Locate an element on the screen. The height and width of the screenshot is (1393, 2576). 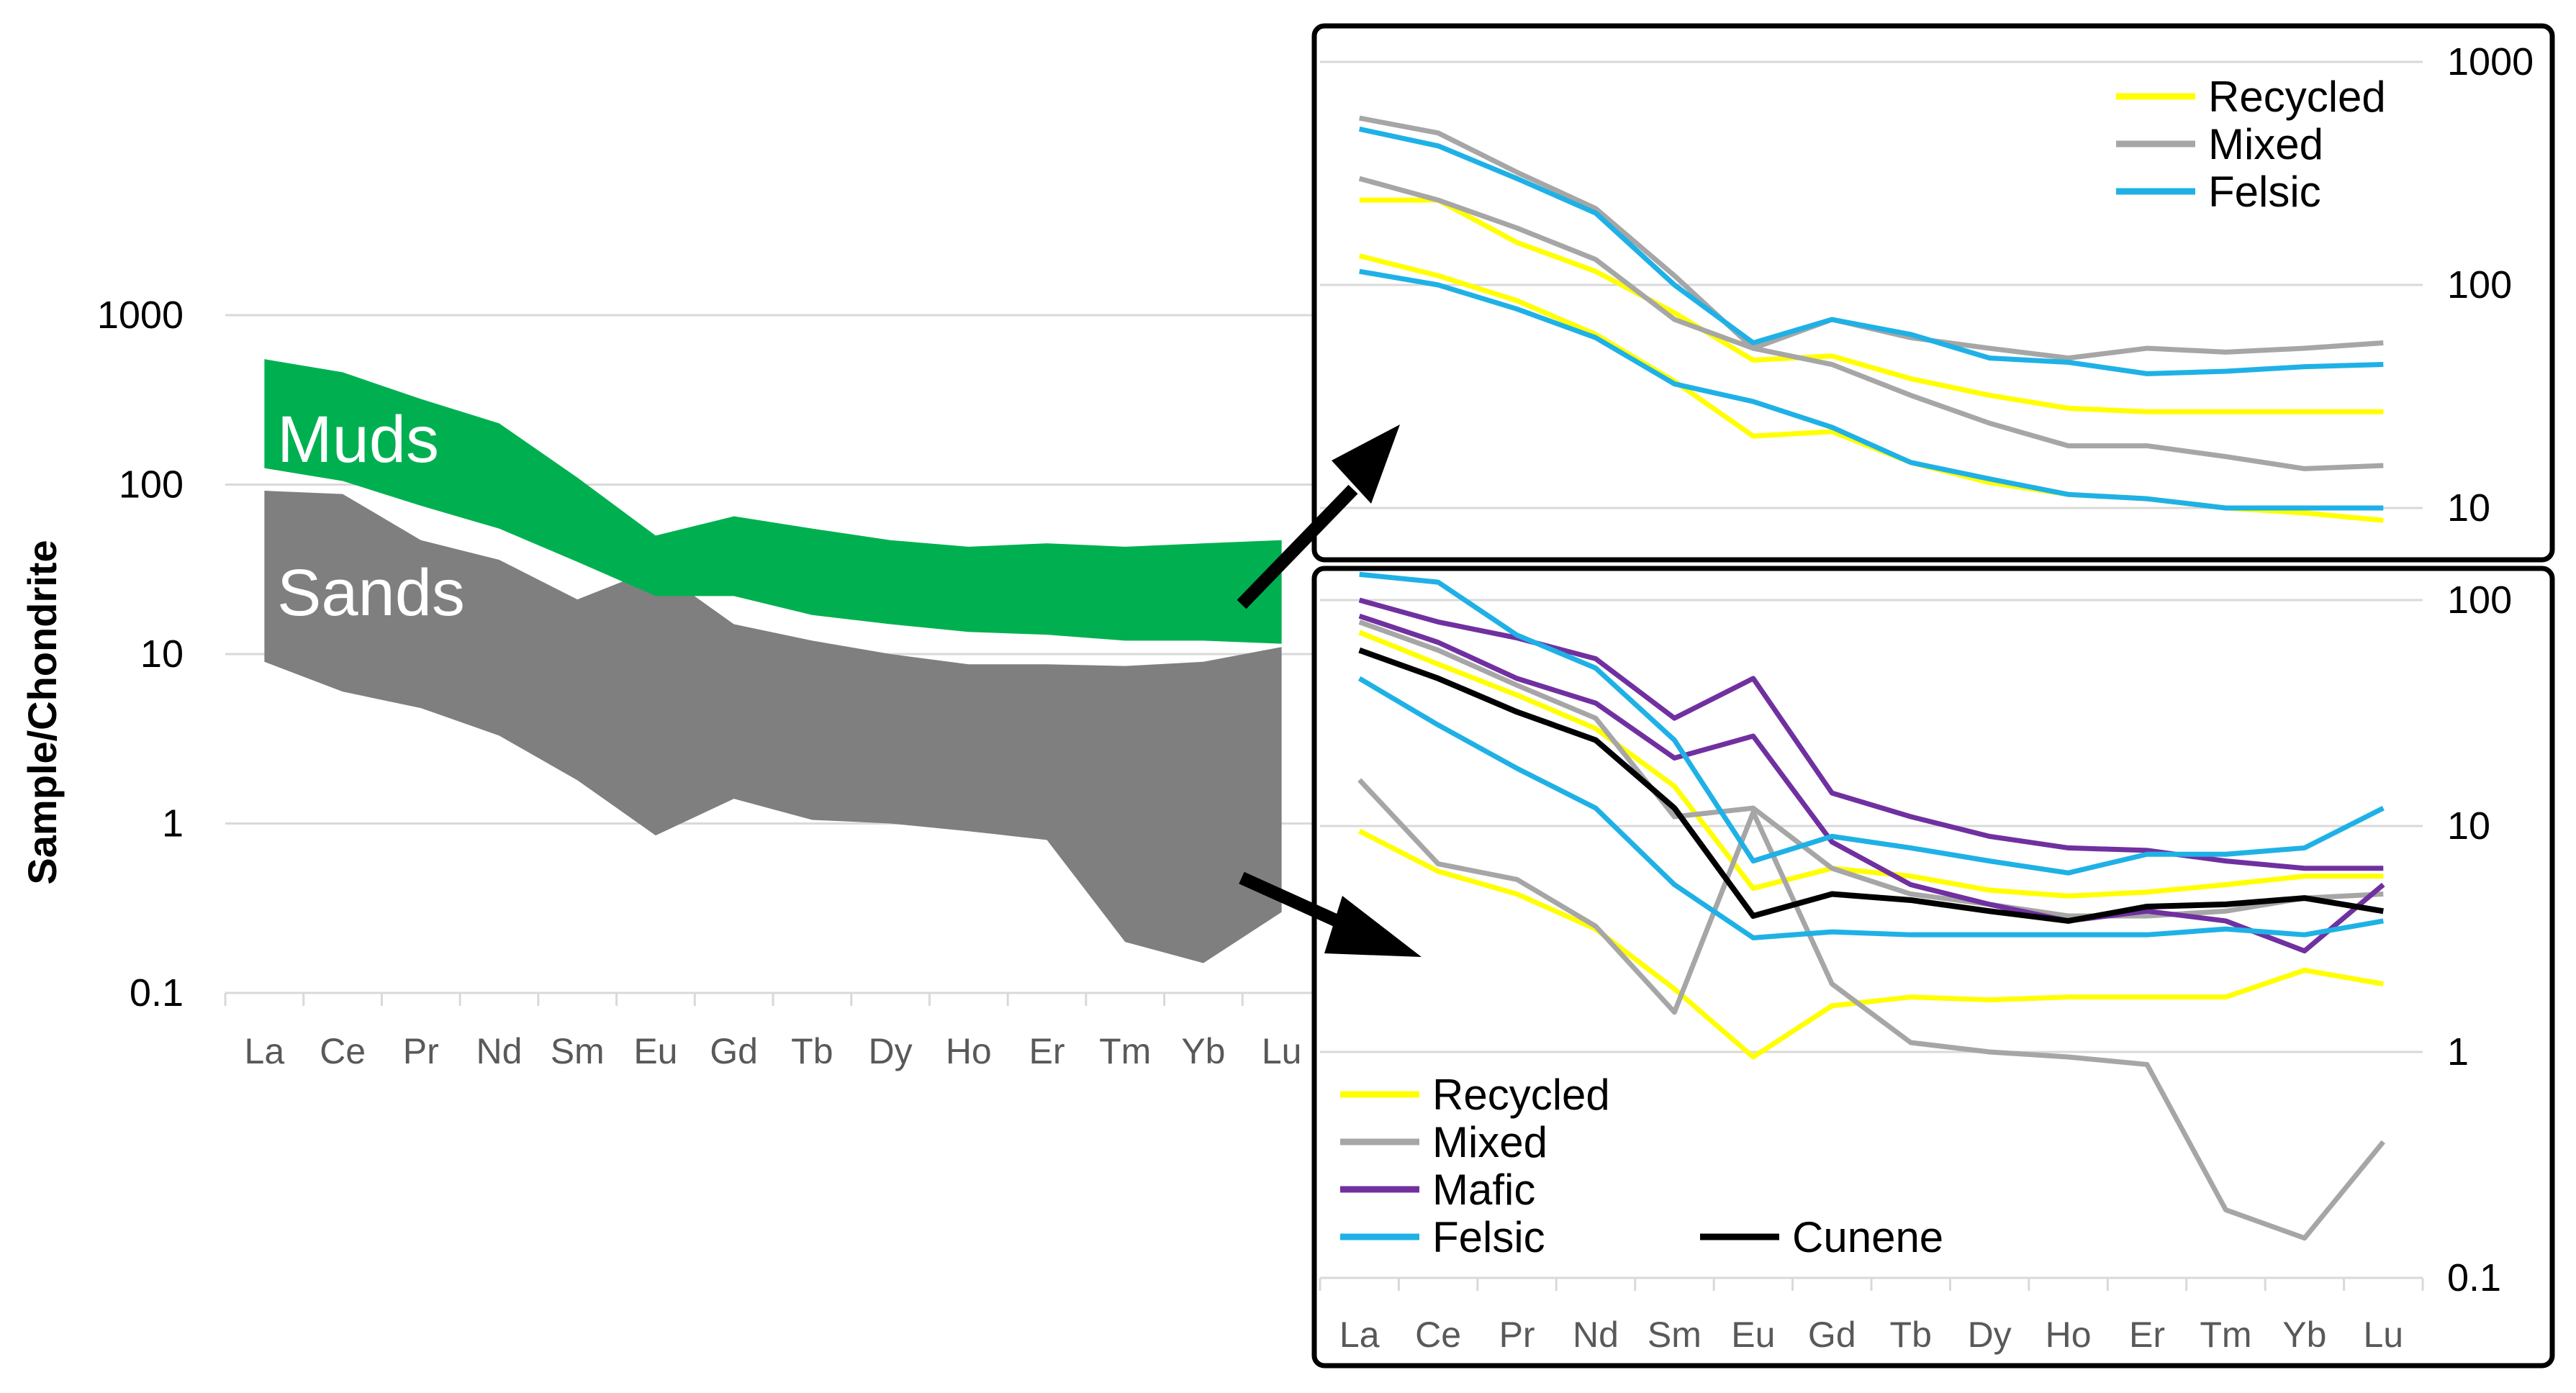
overview-x-axis is located at coordinates (773, 999).